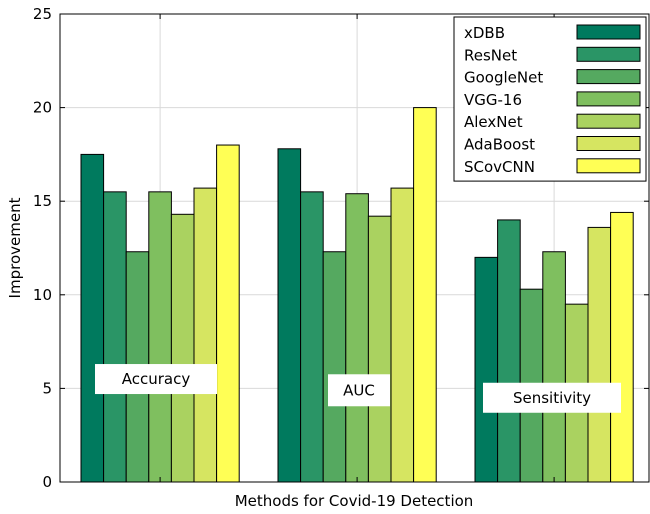 The width and height of the screenshot is (650, 514). Describe the element at coordinates (493, 100) in the screenshot. I see `legend-label: VGG-16` at that location.